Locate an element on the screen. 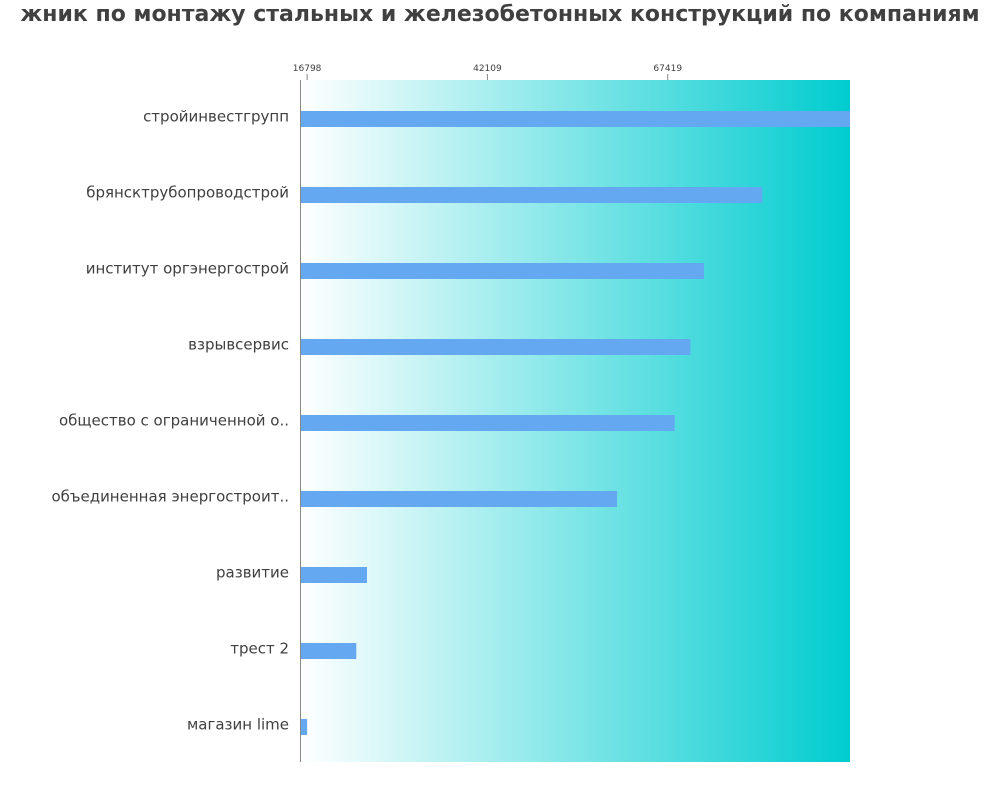 The height and width of the screenshot is (800, 1000). x-tick-label: 67419 is located at coordinates (667, 69).